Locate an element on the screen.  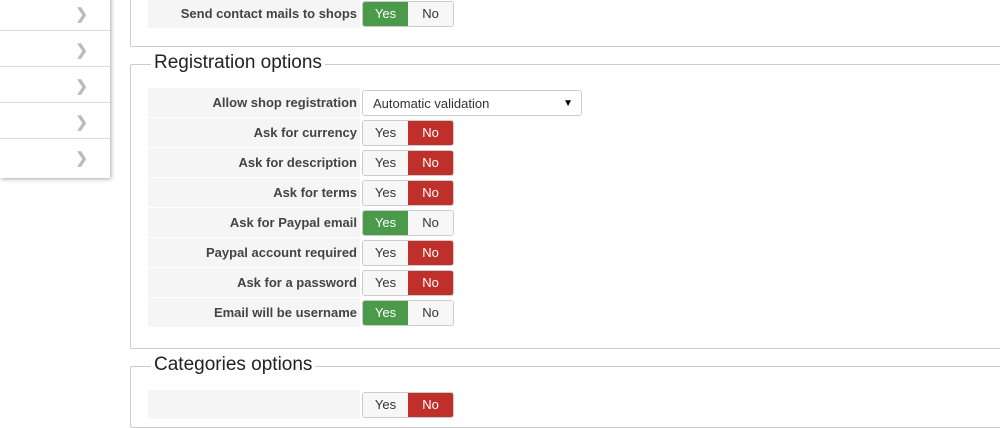
field-label: Ask for a password is located at coordinates (254, 283).